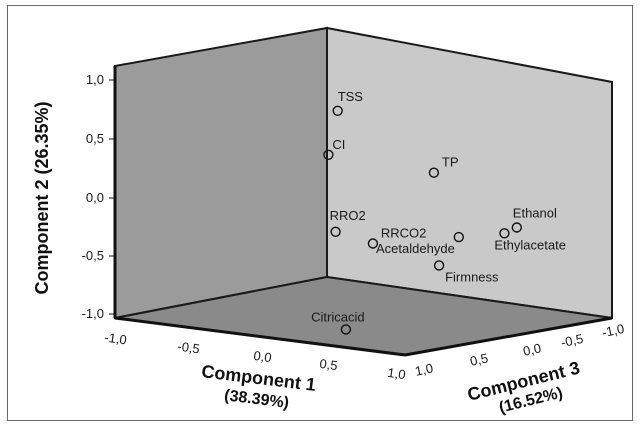  I want to click on x-tick-label: 0,0, so click(263, 356).